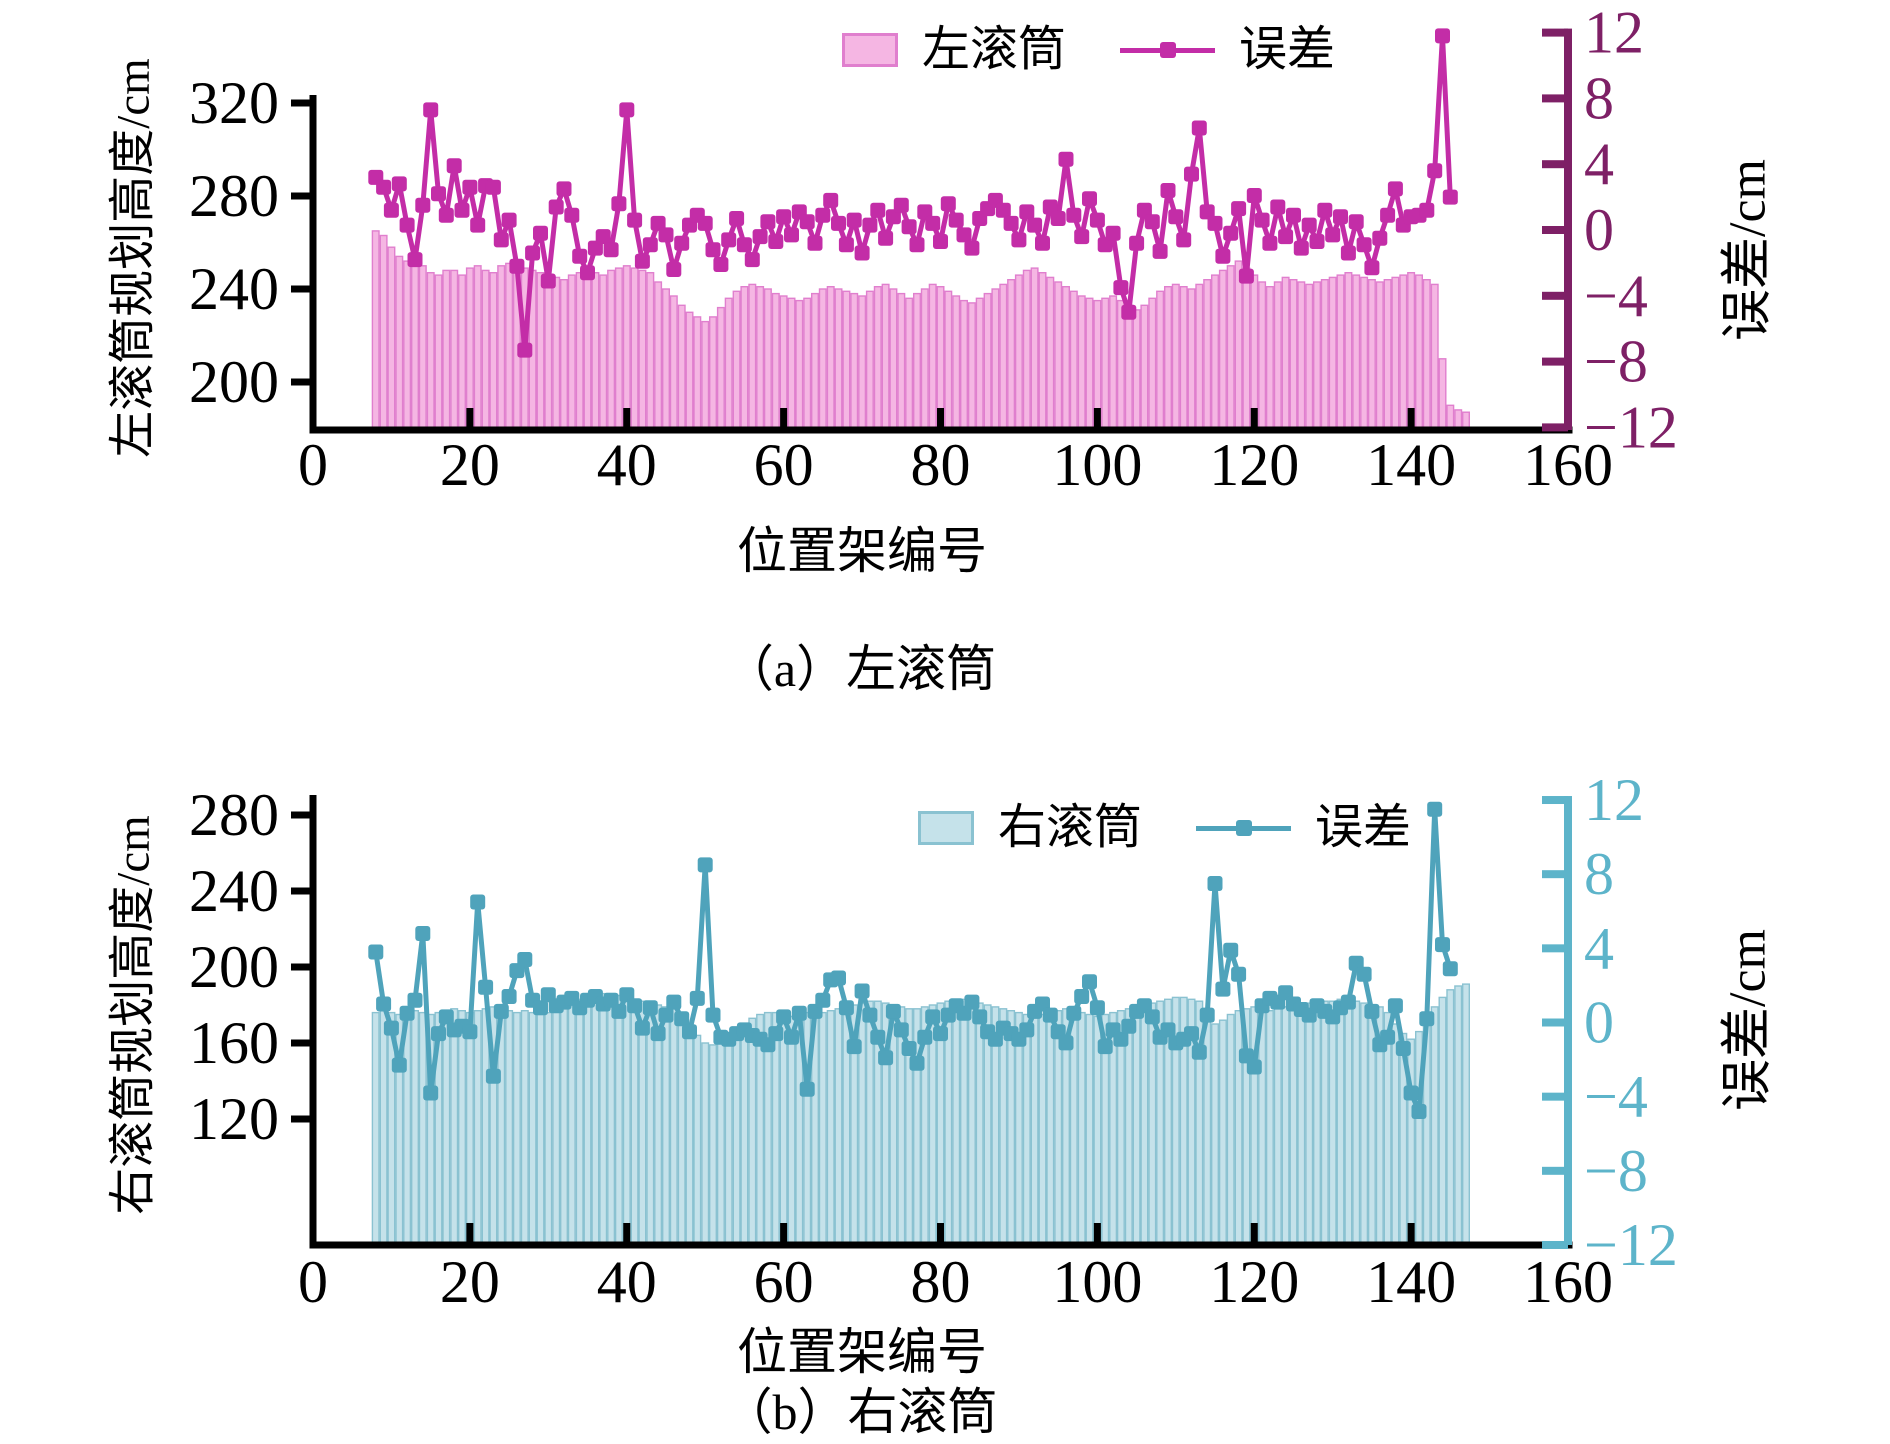  I want to click on panel-b-legend: 右滚筒 误差, so click(1164, 828).